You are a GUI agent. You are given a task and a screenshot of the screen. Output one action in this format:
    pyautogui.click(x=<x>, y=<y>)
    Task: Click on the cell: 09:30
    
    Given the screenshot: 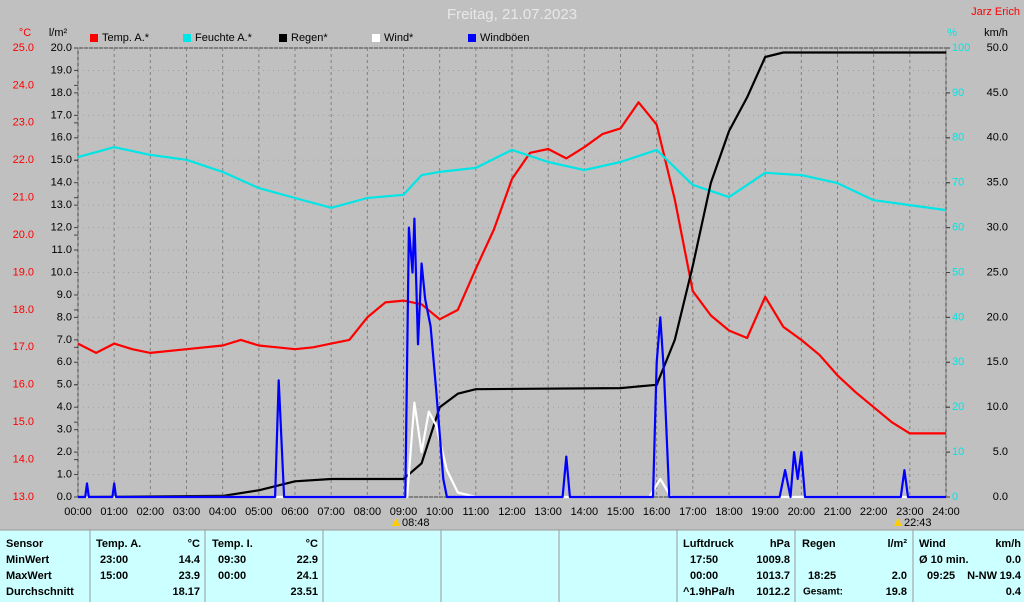 What is the action you would take?
    pyautogui.click(x=232, y=560)
    